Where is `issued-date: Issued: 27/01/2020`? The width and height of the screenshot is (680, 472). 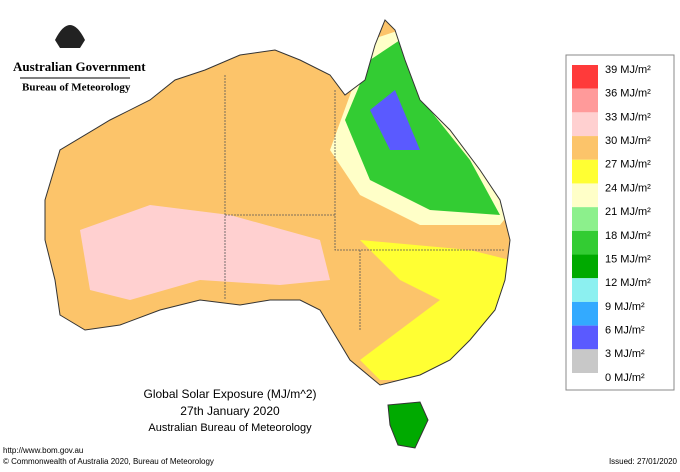 issued-date: Issued: 27/01/2020 is located at coordinates (643, 461).